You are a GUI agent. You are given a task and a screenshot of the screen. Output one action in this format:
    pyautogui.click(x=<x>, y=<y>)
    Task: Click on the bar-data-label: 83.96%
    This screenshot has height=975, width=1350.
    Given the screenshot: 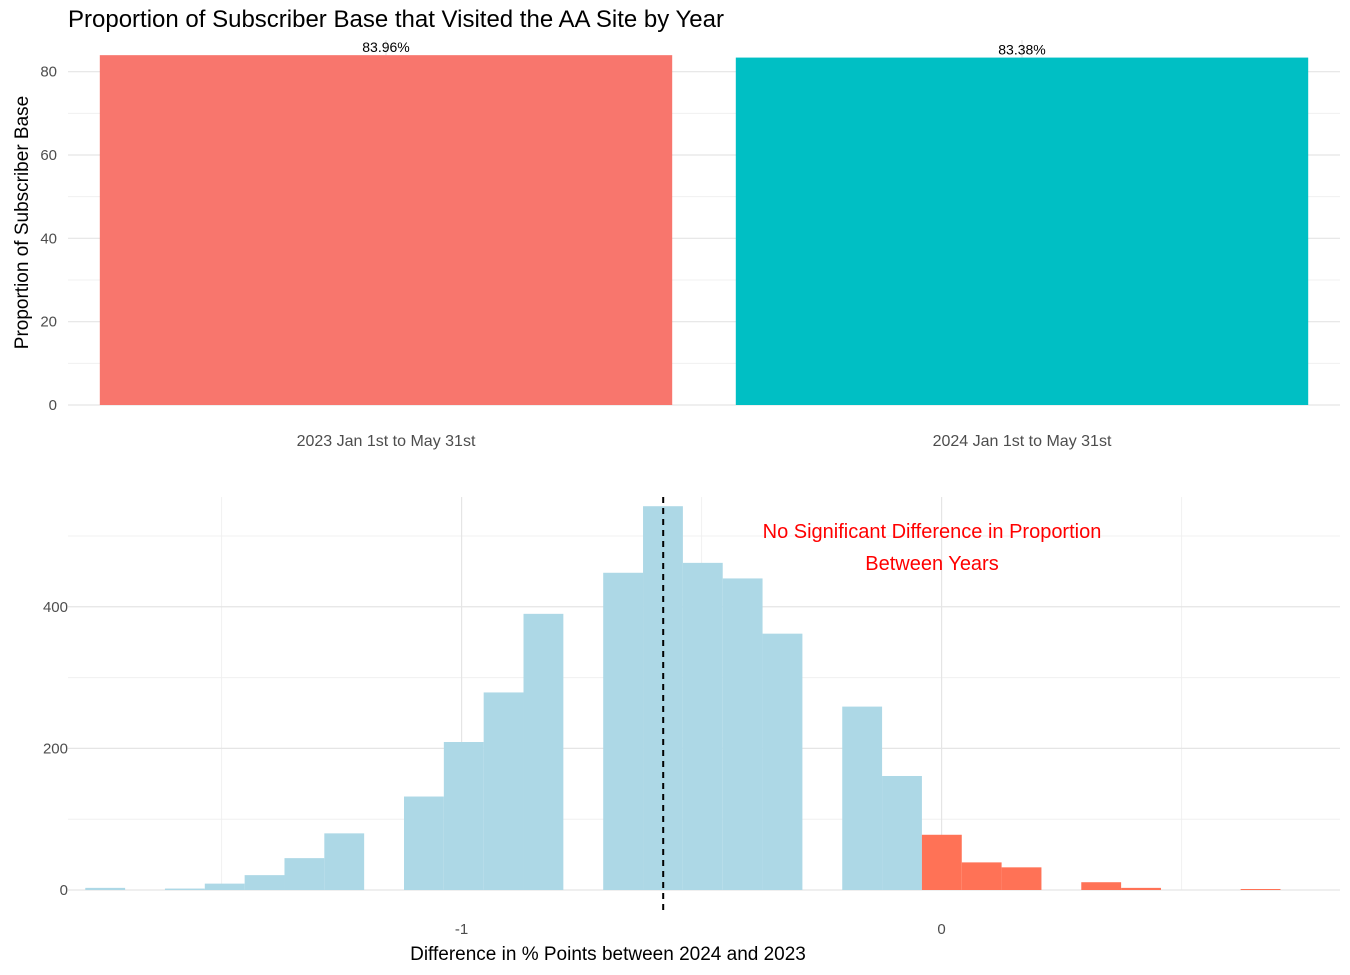 What is the action you would take?
    pyautogui.click(x=385, y=47)
    